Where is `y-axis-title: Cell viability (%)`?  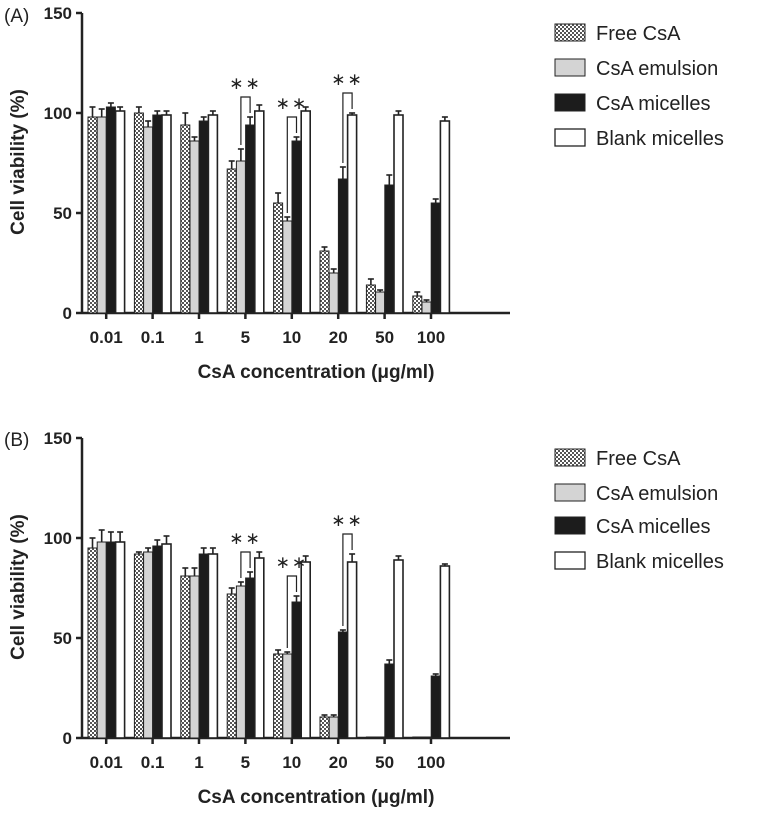
y-axis-title: Cell viability (%) is located at coordinates (18, 587).